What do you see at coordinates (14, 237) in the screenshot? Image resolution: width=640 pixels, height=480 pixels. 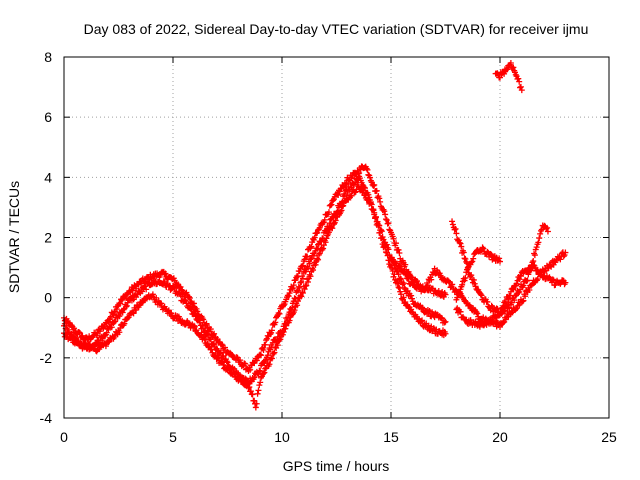 I see `y-axis-title: SDTVAR / TECUs` at bounding box center [14, 237].